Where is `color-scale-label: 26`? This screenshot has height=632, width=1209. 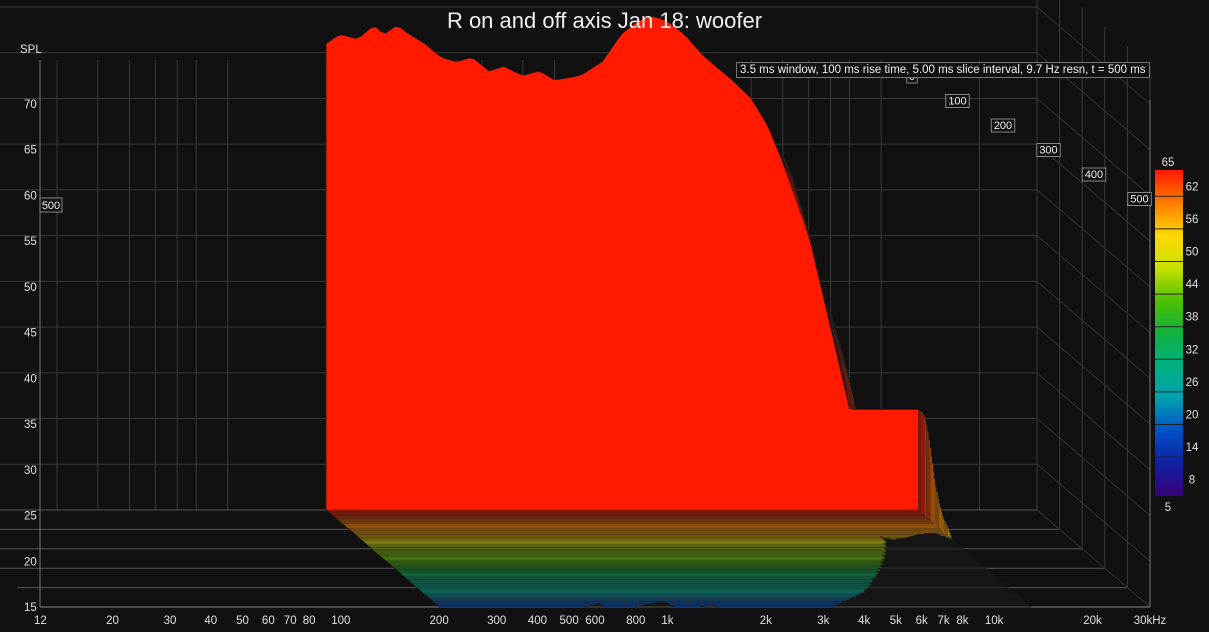
color-scale-label: 26 is located at coordinates (1192, 383).